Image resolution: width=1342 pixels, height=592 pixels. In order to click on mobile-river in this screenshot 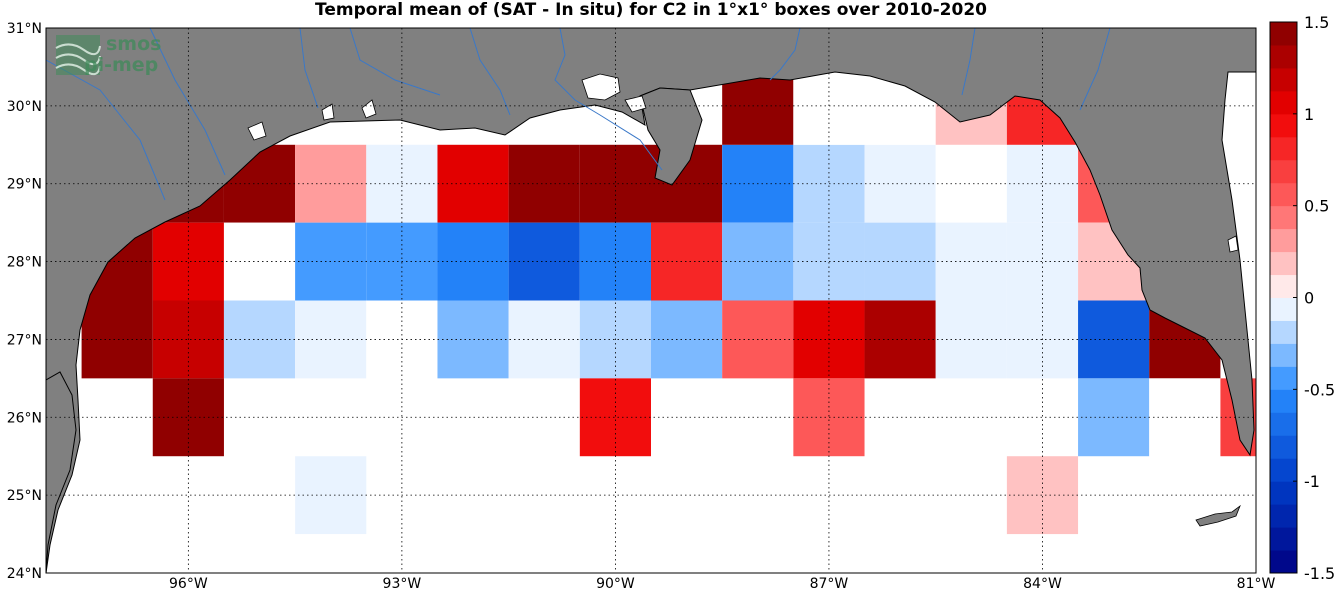, I will do `click(785, 54)`.